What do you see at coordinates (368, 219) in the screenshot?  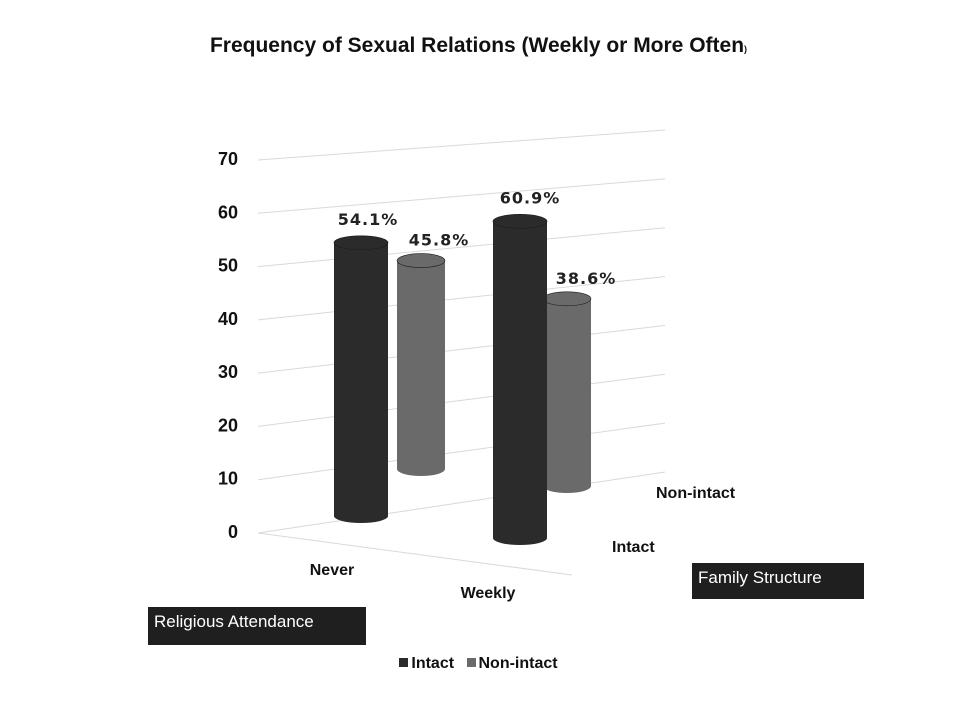 I see `data-label: 54.1%` at bounding box center [368, 219].